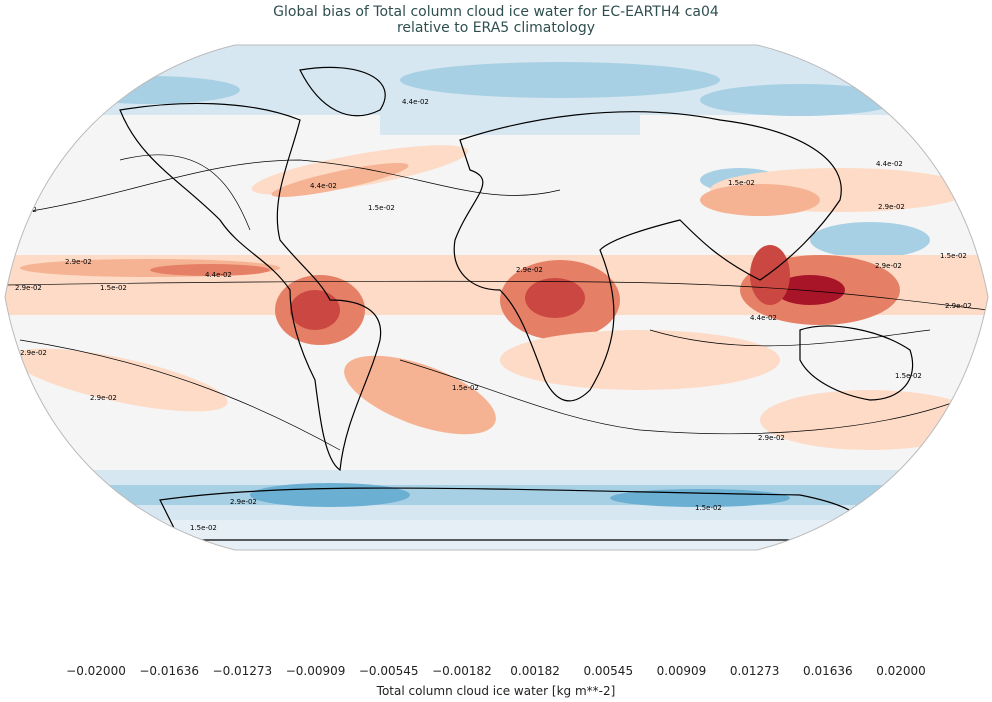 The height and width of the screenshot is (702, 992). What do you see at coordinates (462, 671) in the screenshot?
I see `colorbar-tick-label: −0.00182` at bounding box center [462, 671].